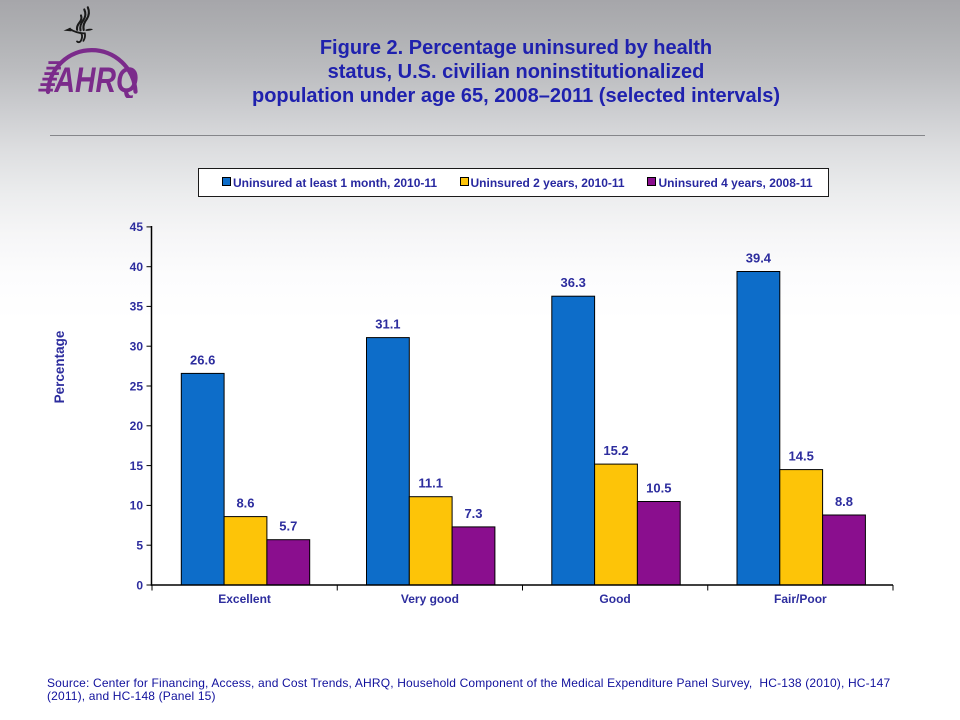  I want to click on svg-text: 5.7, so click(288, 526).